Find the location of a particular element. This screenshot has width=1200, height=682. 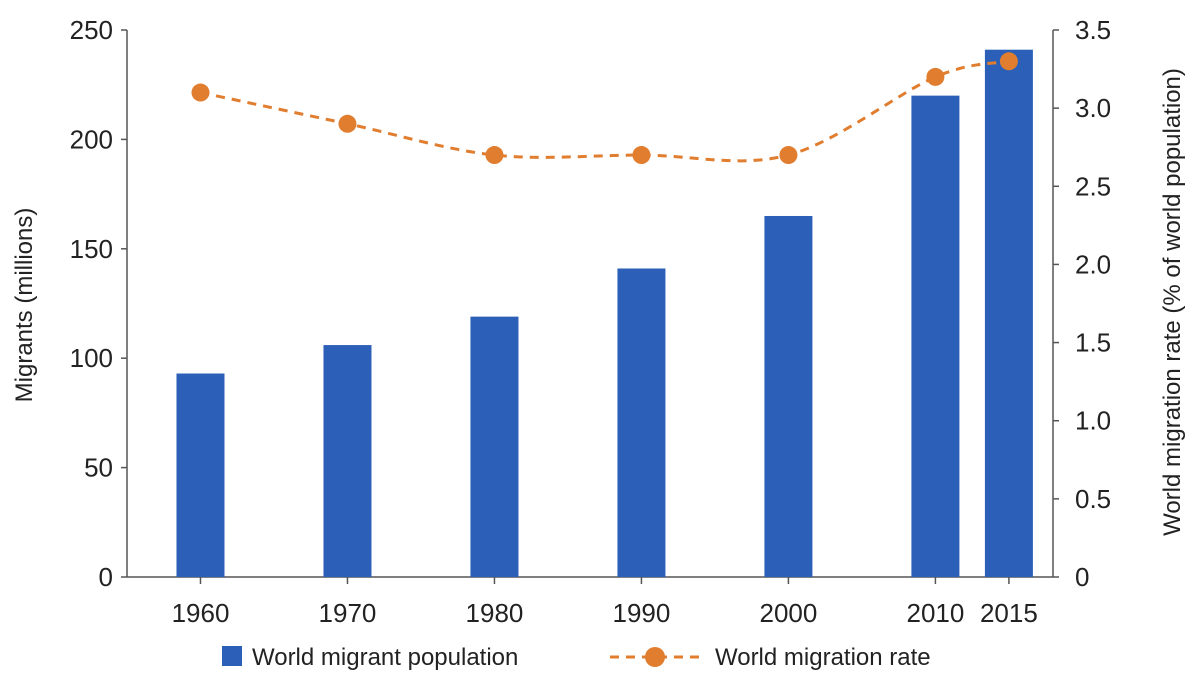

y-tick-label: 200 is located at coordinates (91, 139).